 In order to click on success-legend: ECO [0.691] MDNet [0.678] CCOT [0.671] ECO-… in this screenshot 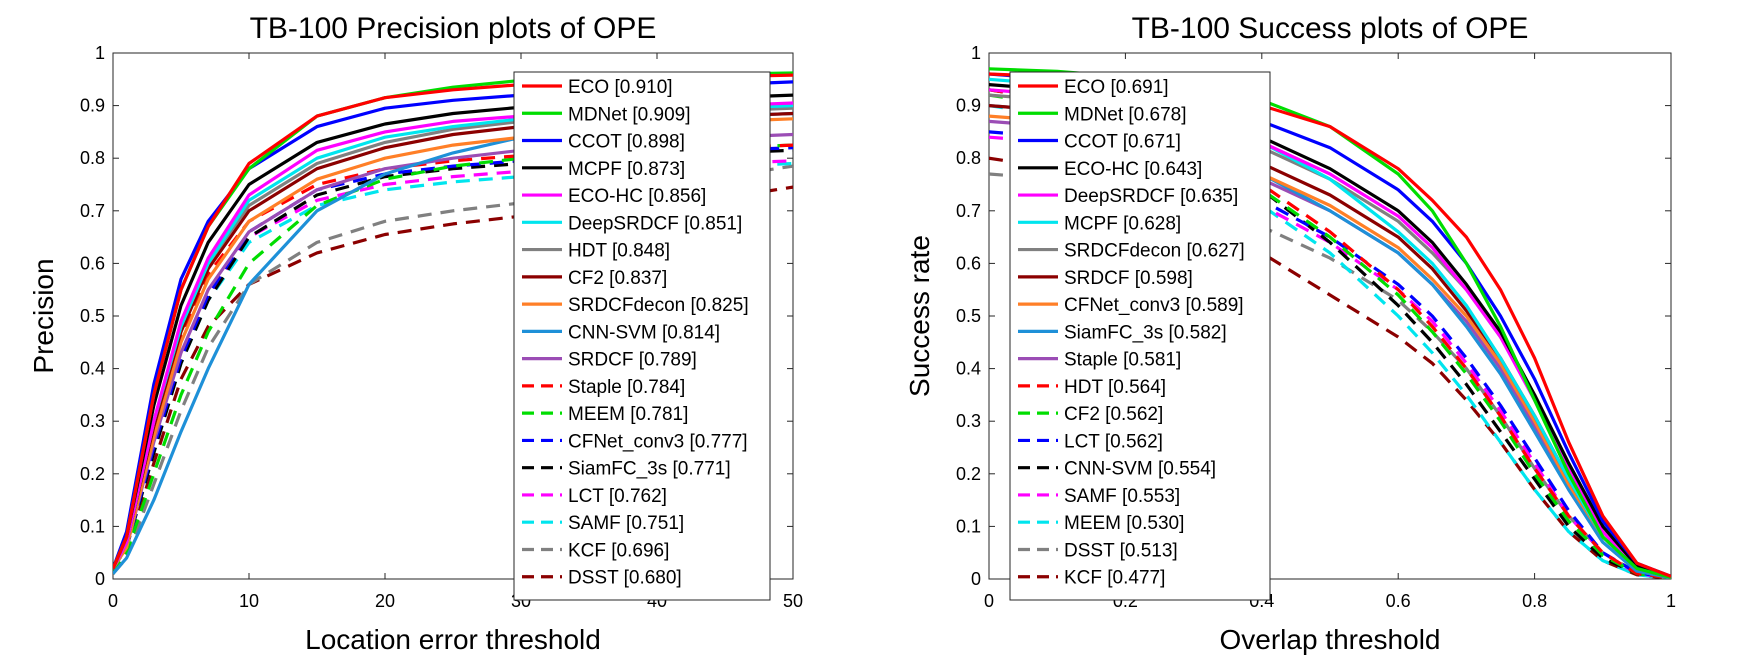, I will do `click(1140, 336)`.